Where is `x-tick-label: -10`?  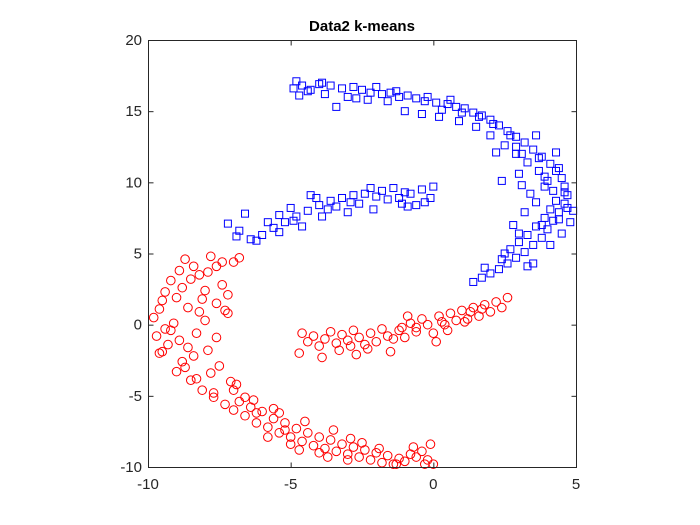 x-tick-label: -10 is located at coordinates (148, 484).